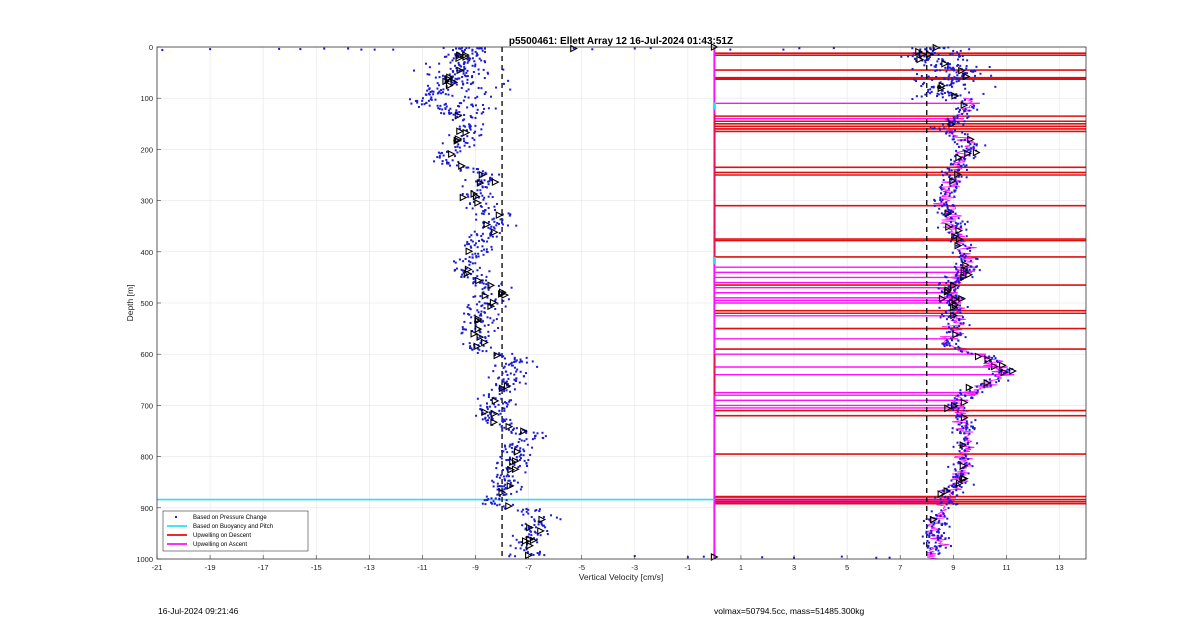  I want to click on y-tick-label: 300, so click(146, 201).